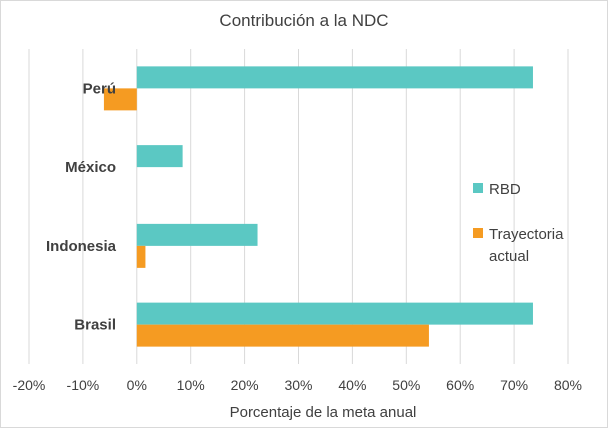 The height and width of the screenshot is (428, 608). What do you see at coordinates (137, 385) in the screenshot?
I see `x-tick-label-2: 0%` at bounding box center [137, 385].